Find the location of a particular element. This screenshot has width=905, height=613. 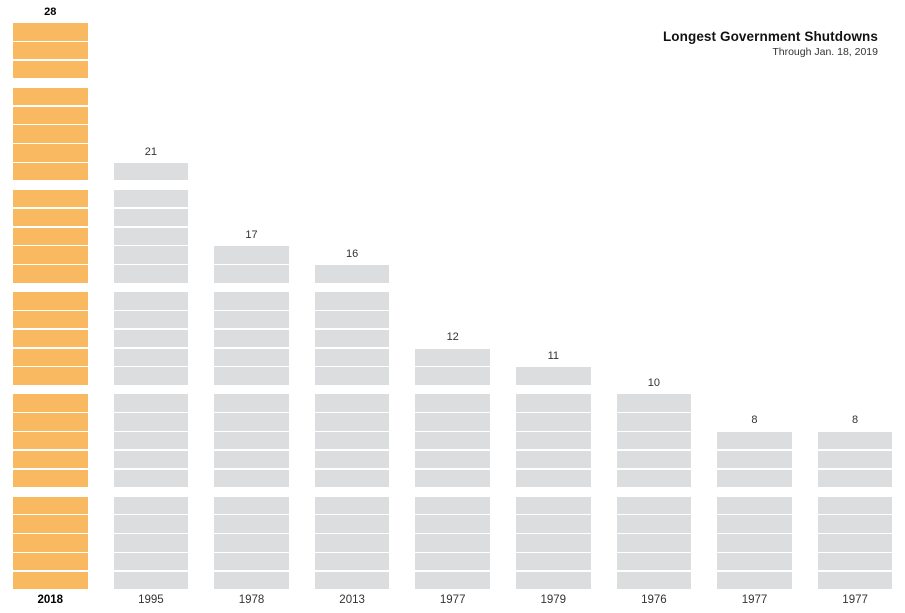

bar-value-label: 21 is located at coordinates (151, 151).